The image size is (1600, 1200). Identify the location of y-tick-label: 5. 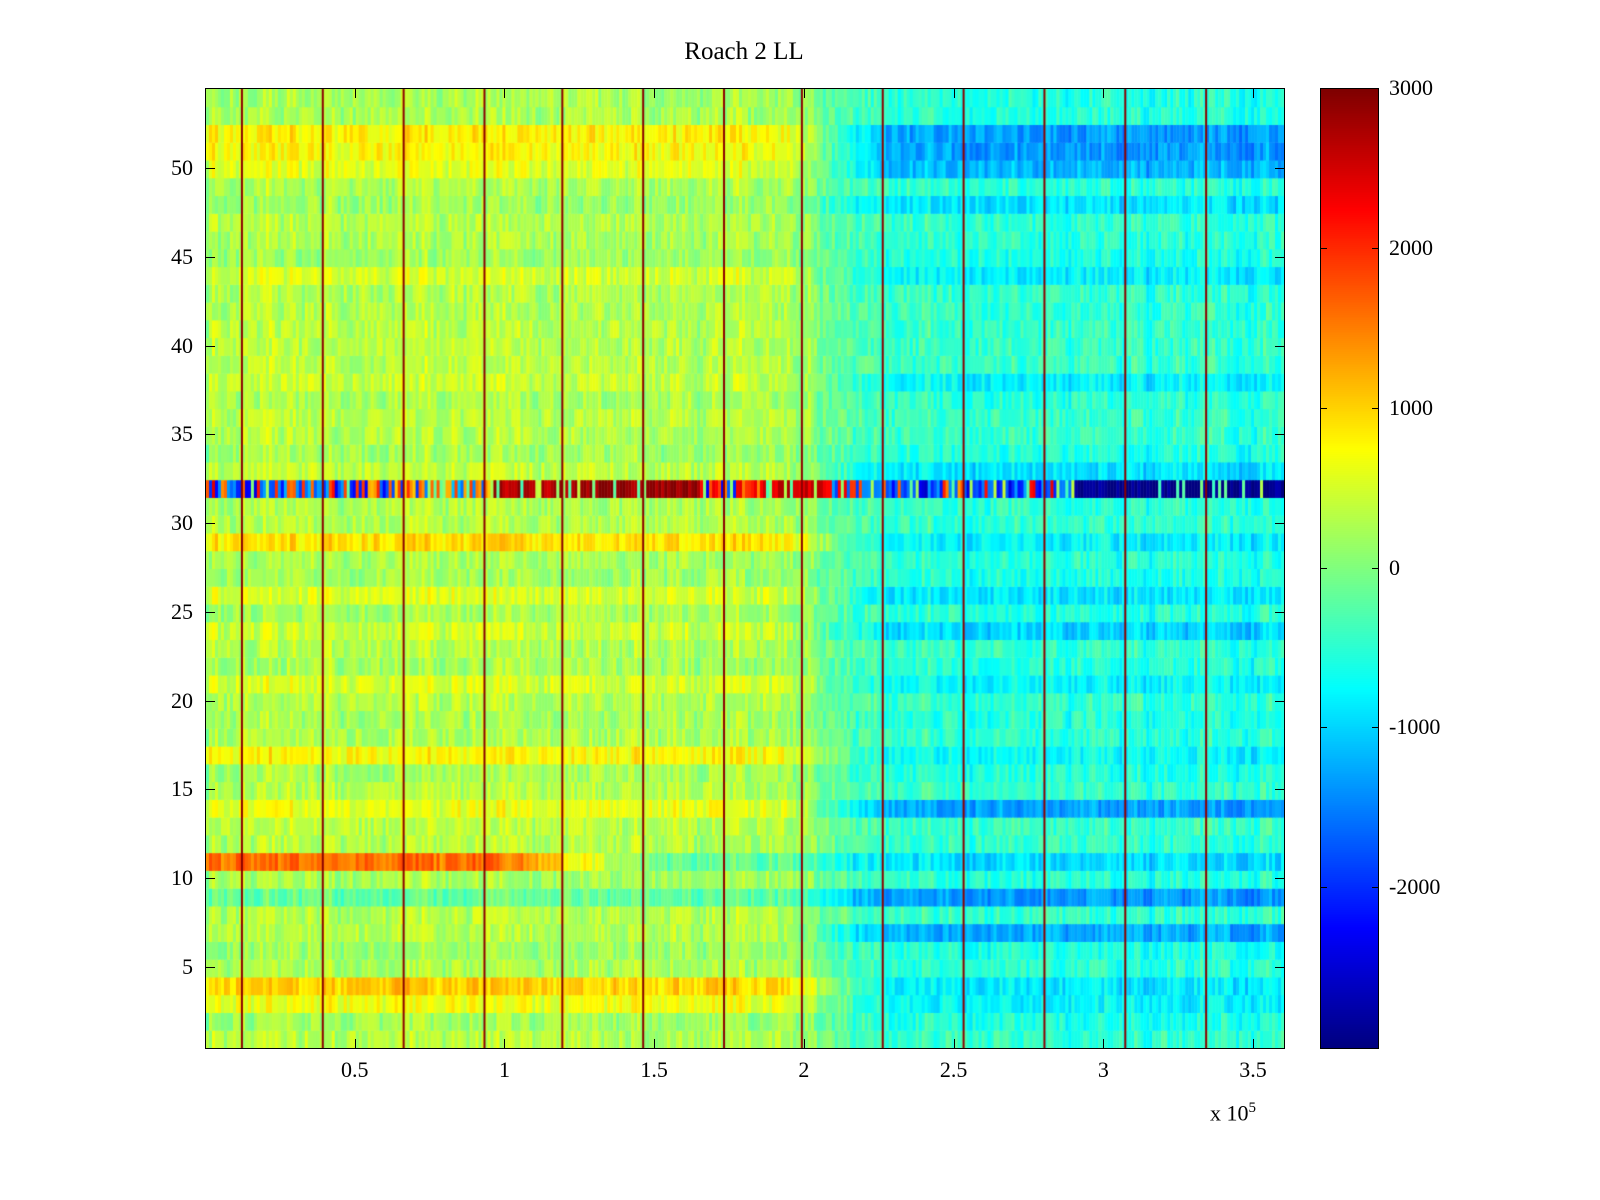
(187, 967).